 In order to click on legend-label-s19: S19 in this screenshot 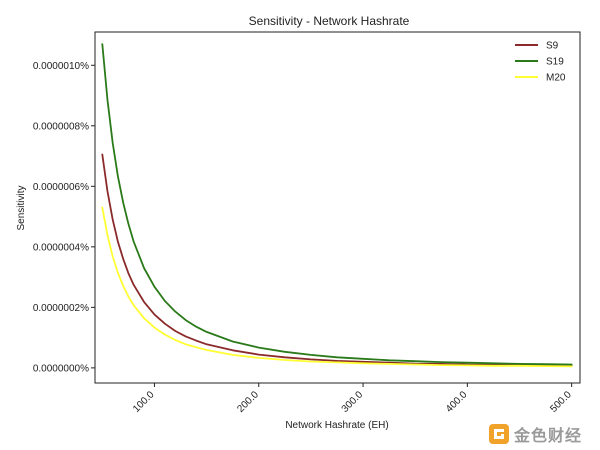, I will do `click(555, 62)`.